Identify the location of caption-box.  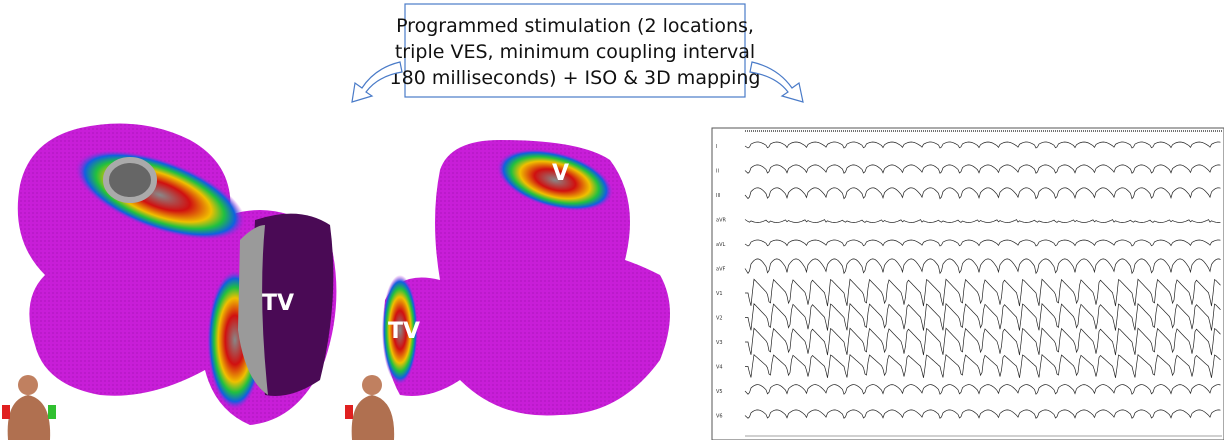
(575, 50).